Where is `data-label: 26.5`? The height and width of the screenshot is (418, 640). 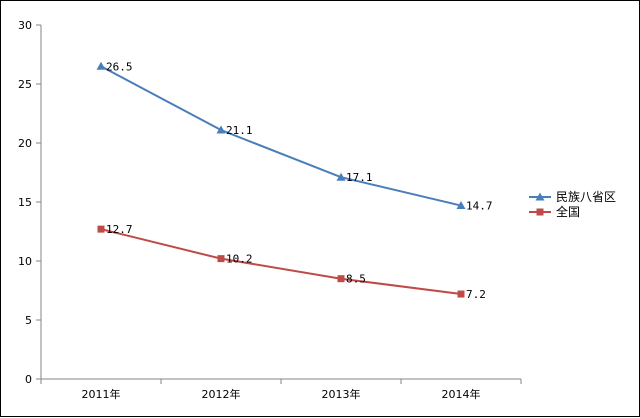
data-label: 26.5 is located at coordinates (119, 66).